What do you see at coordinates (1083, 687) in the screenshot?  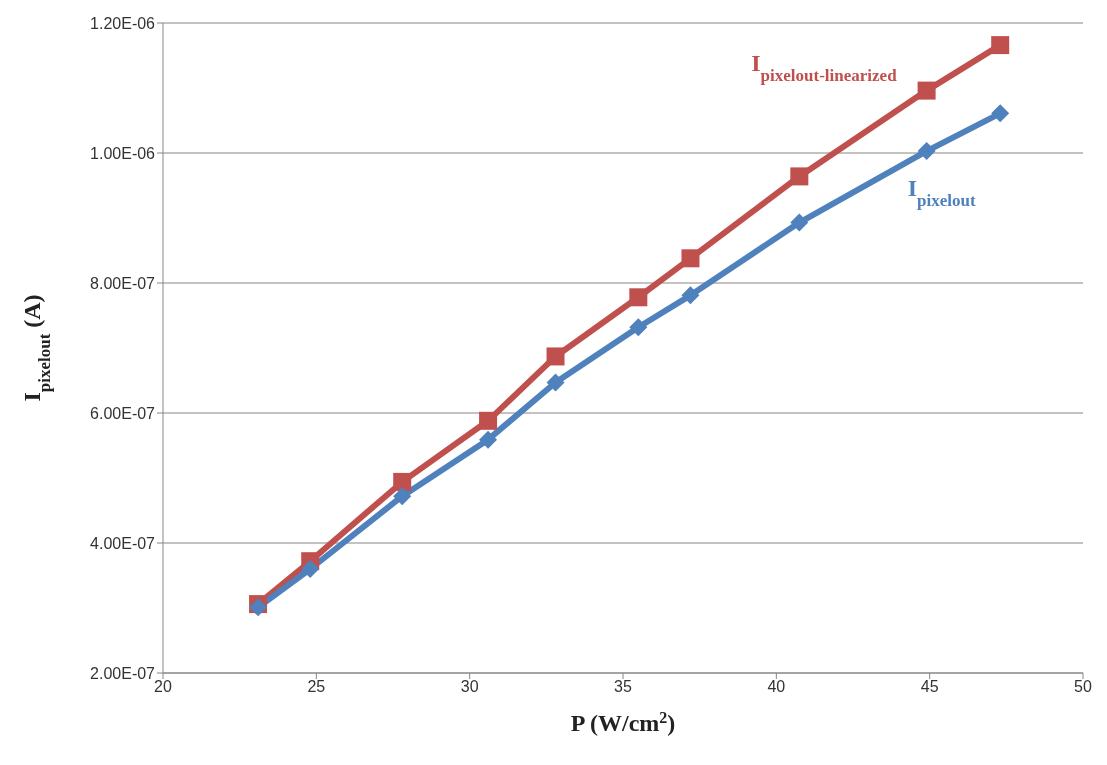 I see `x-tick-label: 50` at bounding box center [1083, 687].